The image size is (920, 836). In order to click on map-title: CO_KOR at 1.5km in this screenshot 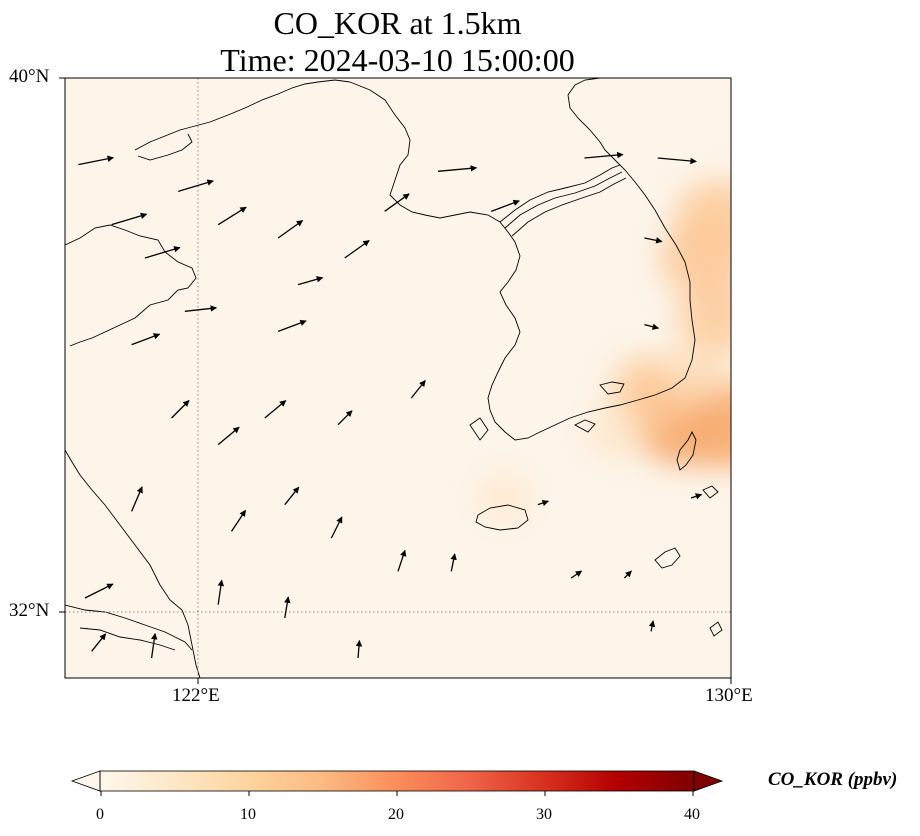, I will do `click(397, 23)`.